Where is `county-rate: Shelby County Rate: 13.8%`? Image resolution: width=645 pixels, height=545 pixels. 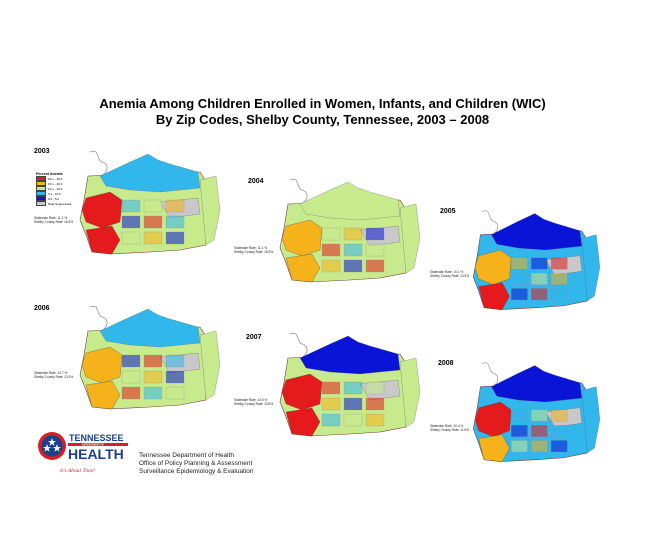 county-rate: Shelby County Rate: 13.8% is located at coordinates (254, 404).